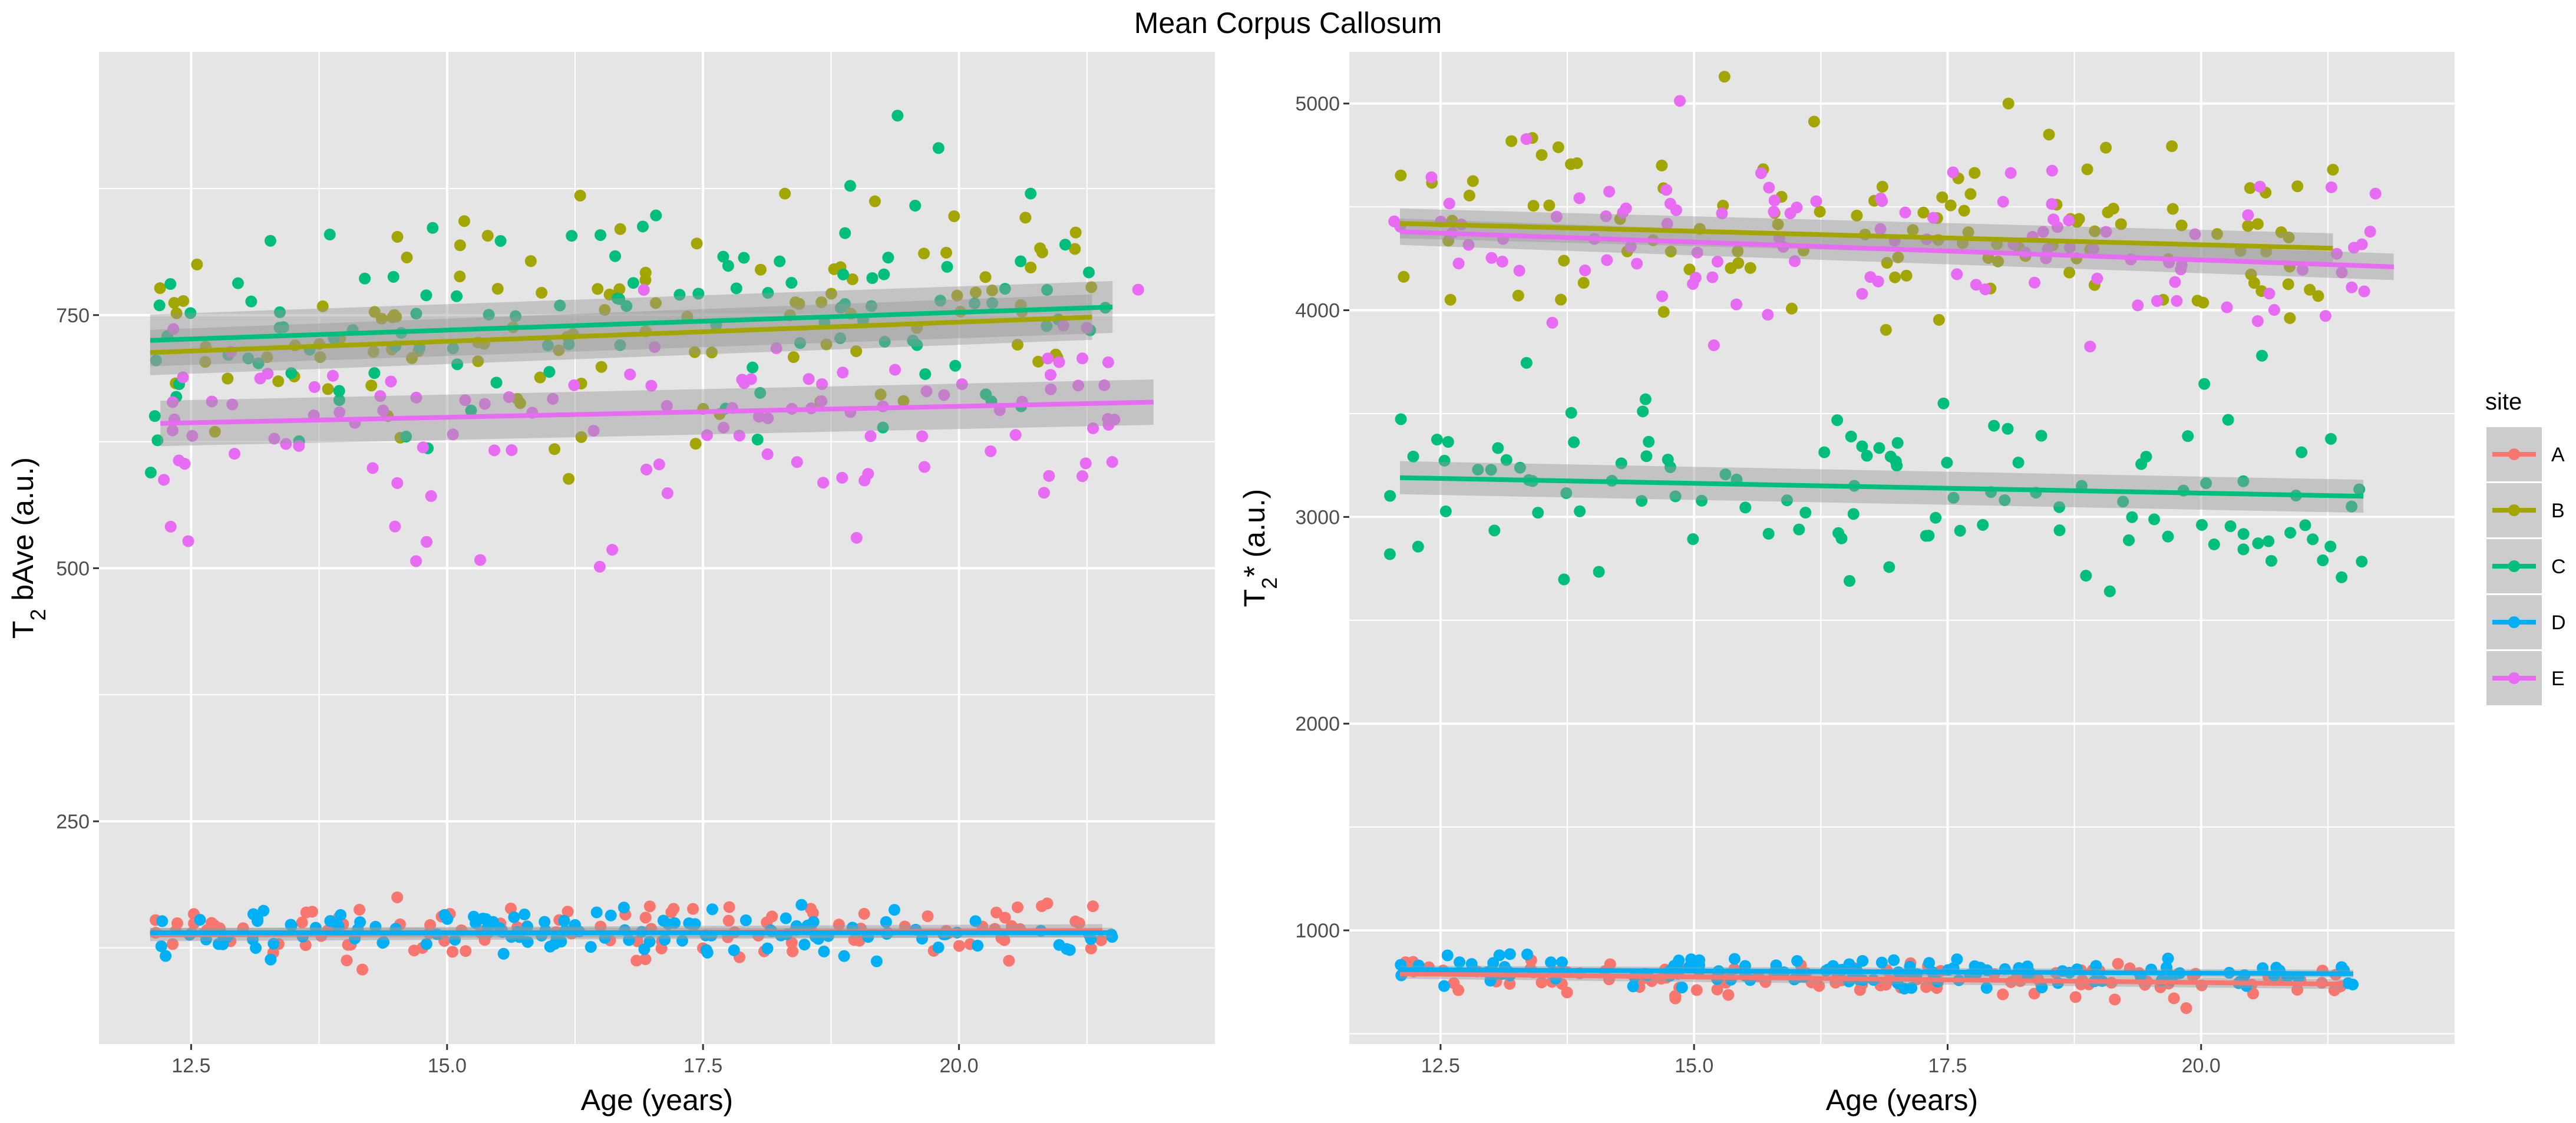 The image size is (2576, 1123). What do you see at coordinates (1876, 972) in the screenshot?
I see `fit-line-D` at bounding box center [1876, 972].